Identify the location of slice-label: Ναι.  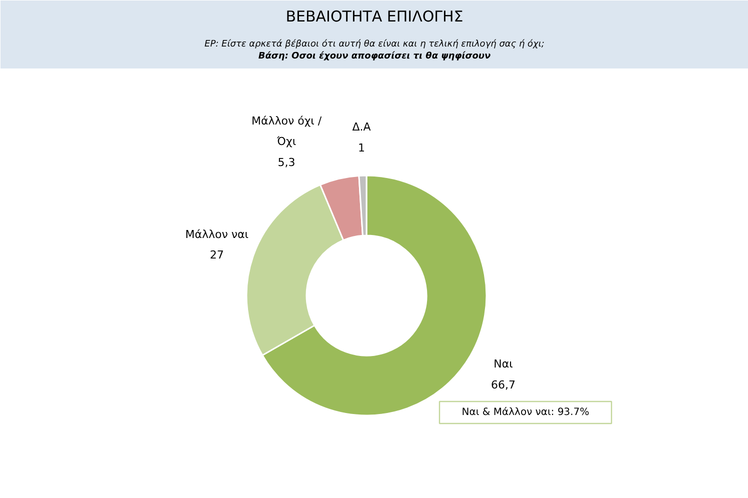
(504, 364).